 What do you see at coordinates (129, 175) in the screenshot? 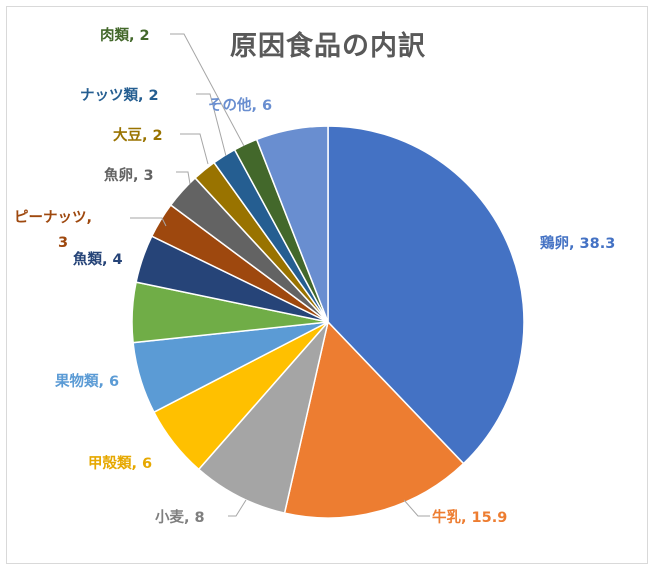
I see `data-label-8: 魚卵, 3` at bounding box center [129, 175].